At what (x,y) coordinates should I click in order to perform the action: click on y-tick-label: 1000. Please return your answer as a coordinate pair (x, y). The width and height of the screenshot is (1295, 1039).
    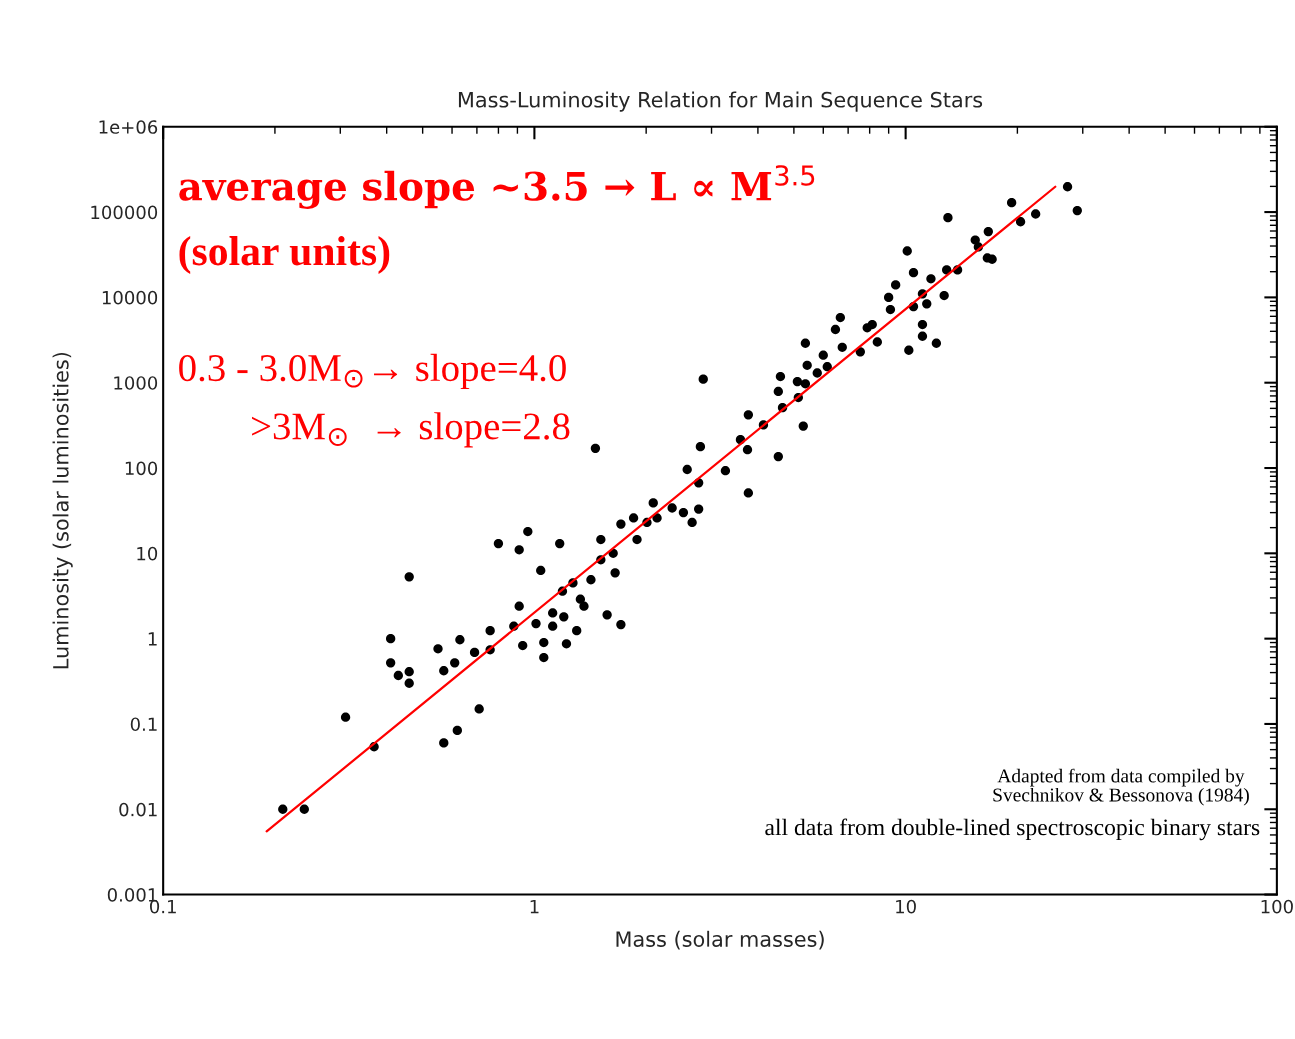
    Looking at the image, I should click on (136, 383).